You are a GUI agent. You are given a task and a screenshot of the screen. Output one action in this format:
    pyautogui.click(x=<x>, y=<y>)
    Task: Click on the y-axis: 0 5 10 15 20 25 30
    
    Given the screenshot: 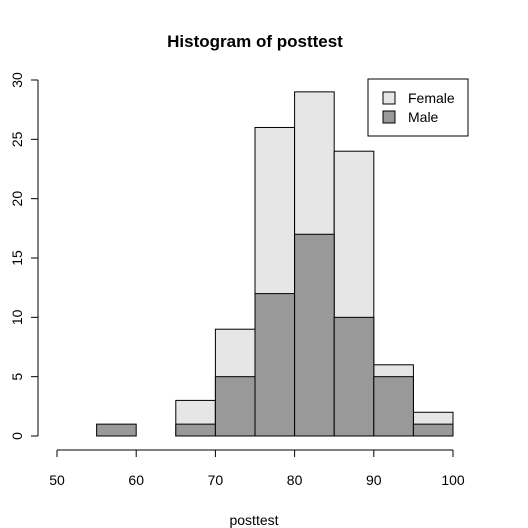 What is the action you would take?
    pyautogui.click(x=24, y=256)
    